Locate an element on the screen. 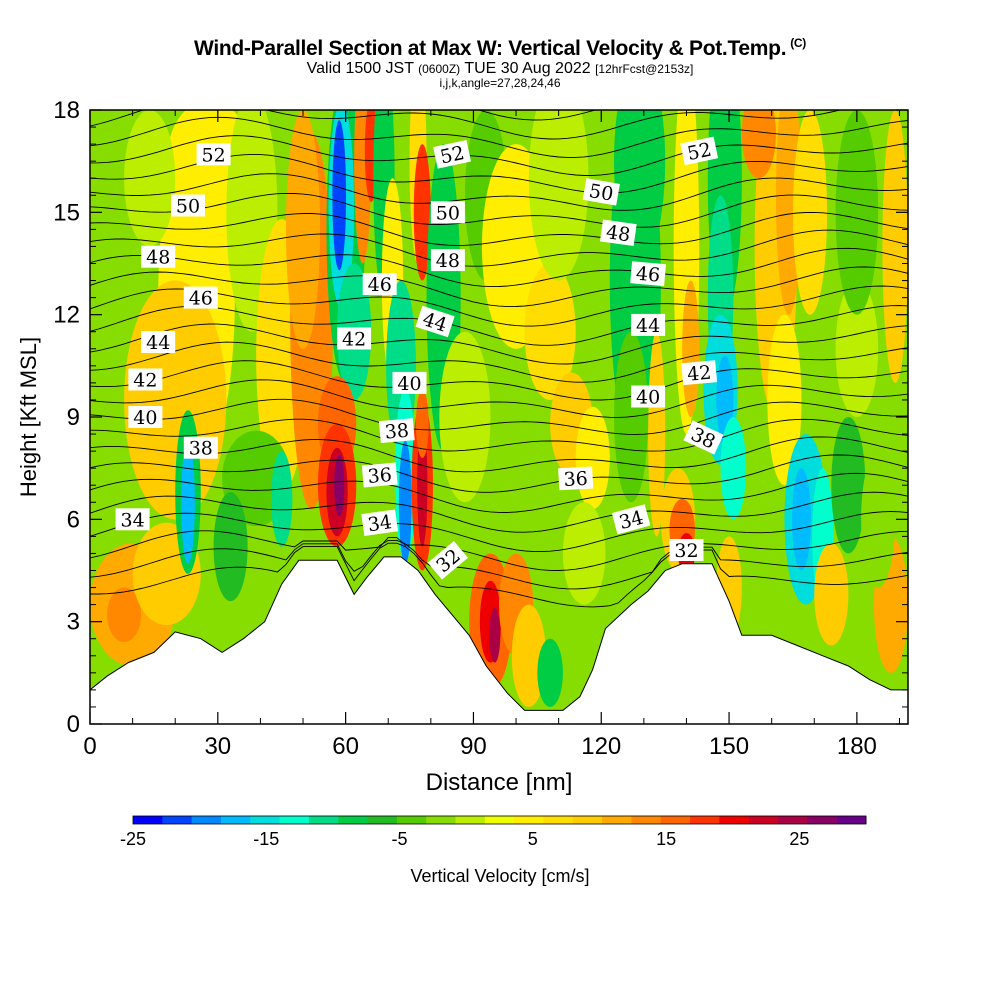  colorbar-label: Vertical Velocity [cm/s] is located at coordinates (499, 876).